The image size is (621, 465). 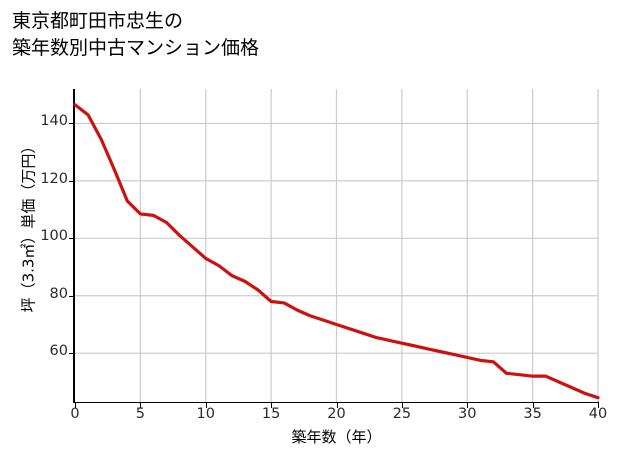 What do you see at coordinates (336, 437) in the screenshot?
I see `x-axis-title: 築年数（年）` at bounding box center [336, 437].